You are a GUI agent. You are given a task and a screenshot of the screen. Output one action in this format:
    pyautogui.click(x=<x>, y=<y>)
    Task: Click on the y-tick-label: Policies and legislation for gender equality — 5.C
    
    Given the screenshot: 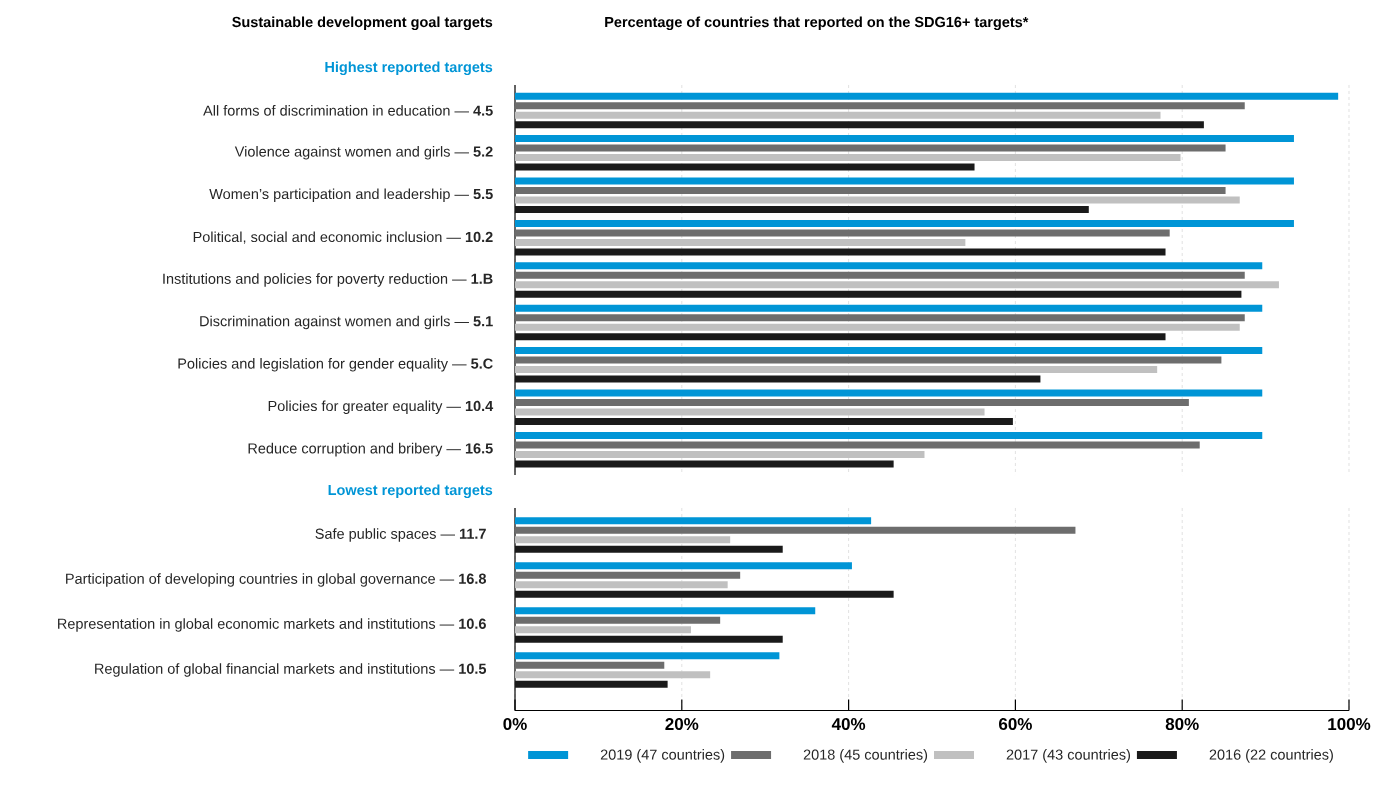 What is the action you would take?
    pyautogui.click(x=335, y=365)
    